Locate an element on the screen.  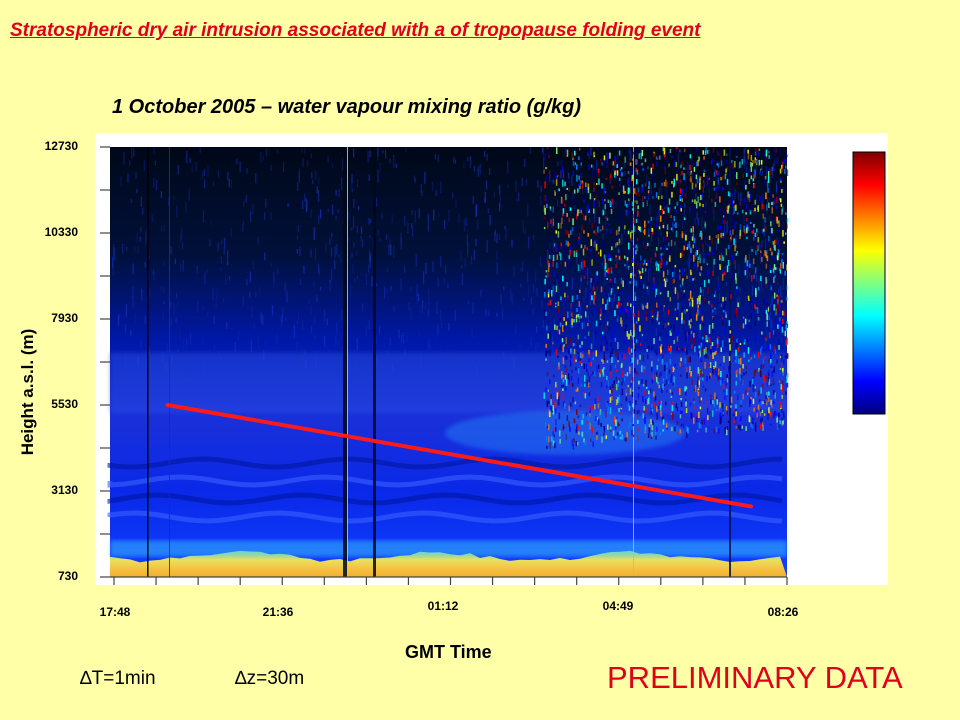
y-tick-label: 730 is located at coordinates (67, 576).